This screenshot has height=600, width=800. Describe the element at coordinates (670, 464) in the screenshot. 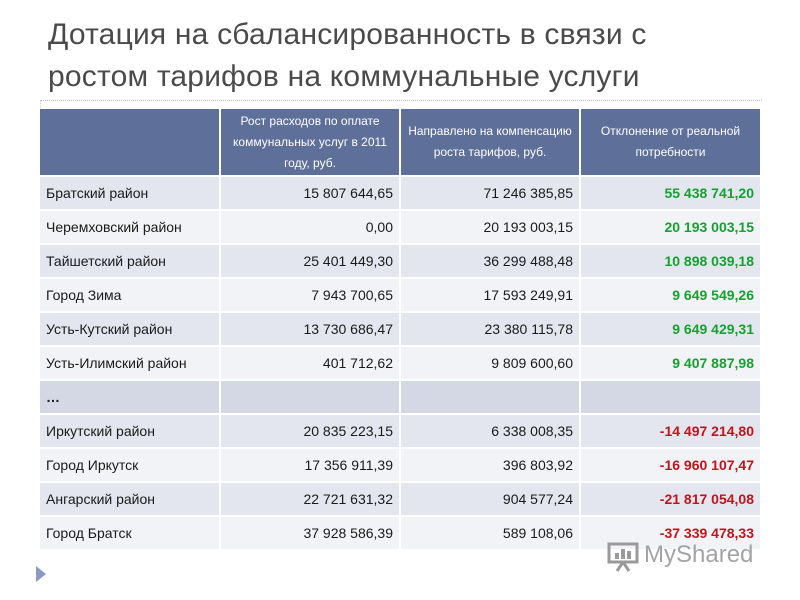

I see `row-deviation: -16 960 107,47` at that location.